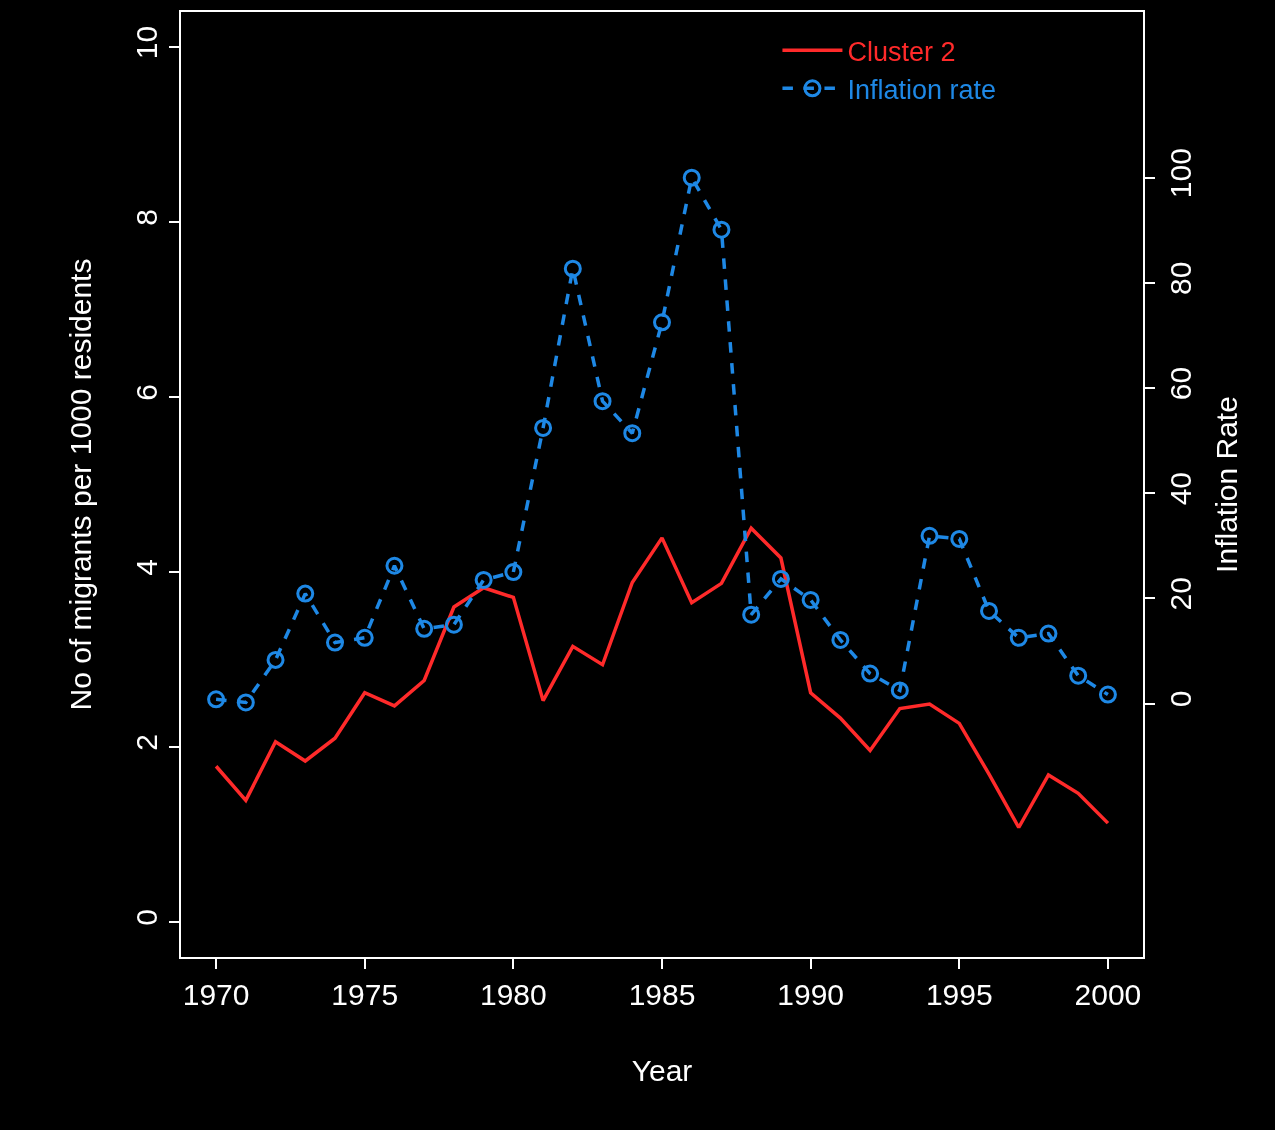  I want to click on y-tick-label: 4, so click(146, 567).